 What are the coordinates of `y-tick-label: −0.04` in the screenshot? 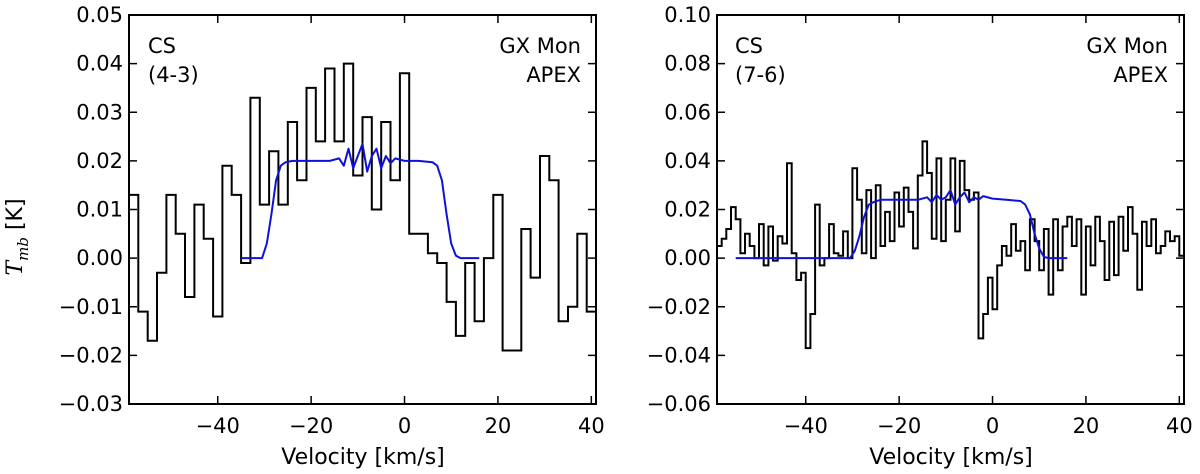 It's located at (679, 355).